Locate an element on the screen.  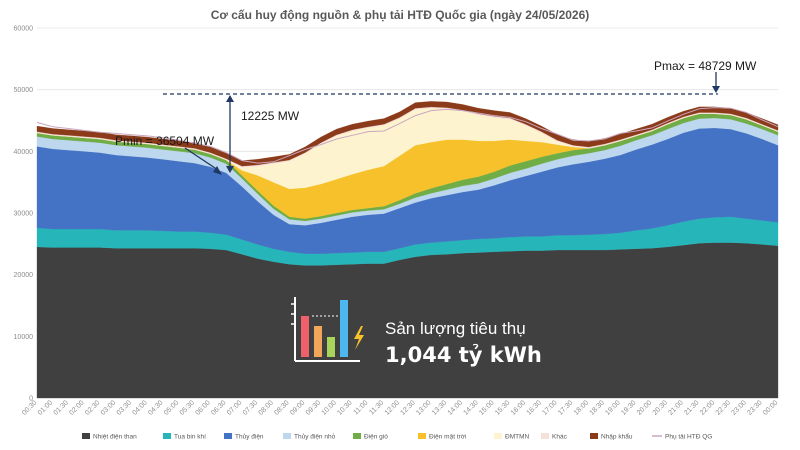
x-tick-label: 19:00 is located at coordinates (612, 407).